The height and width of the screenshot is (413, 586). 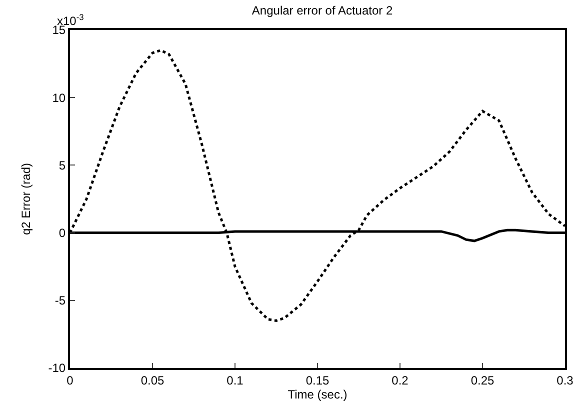 What do you see at coordinates (322, 11) in the screenshot?
I see `chart-title: Angular error of Actuator 2` at bounding box center [322, 11].